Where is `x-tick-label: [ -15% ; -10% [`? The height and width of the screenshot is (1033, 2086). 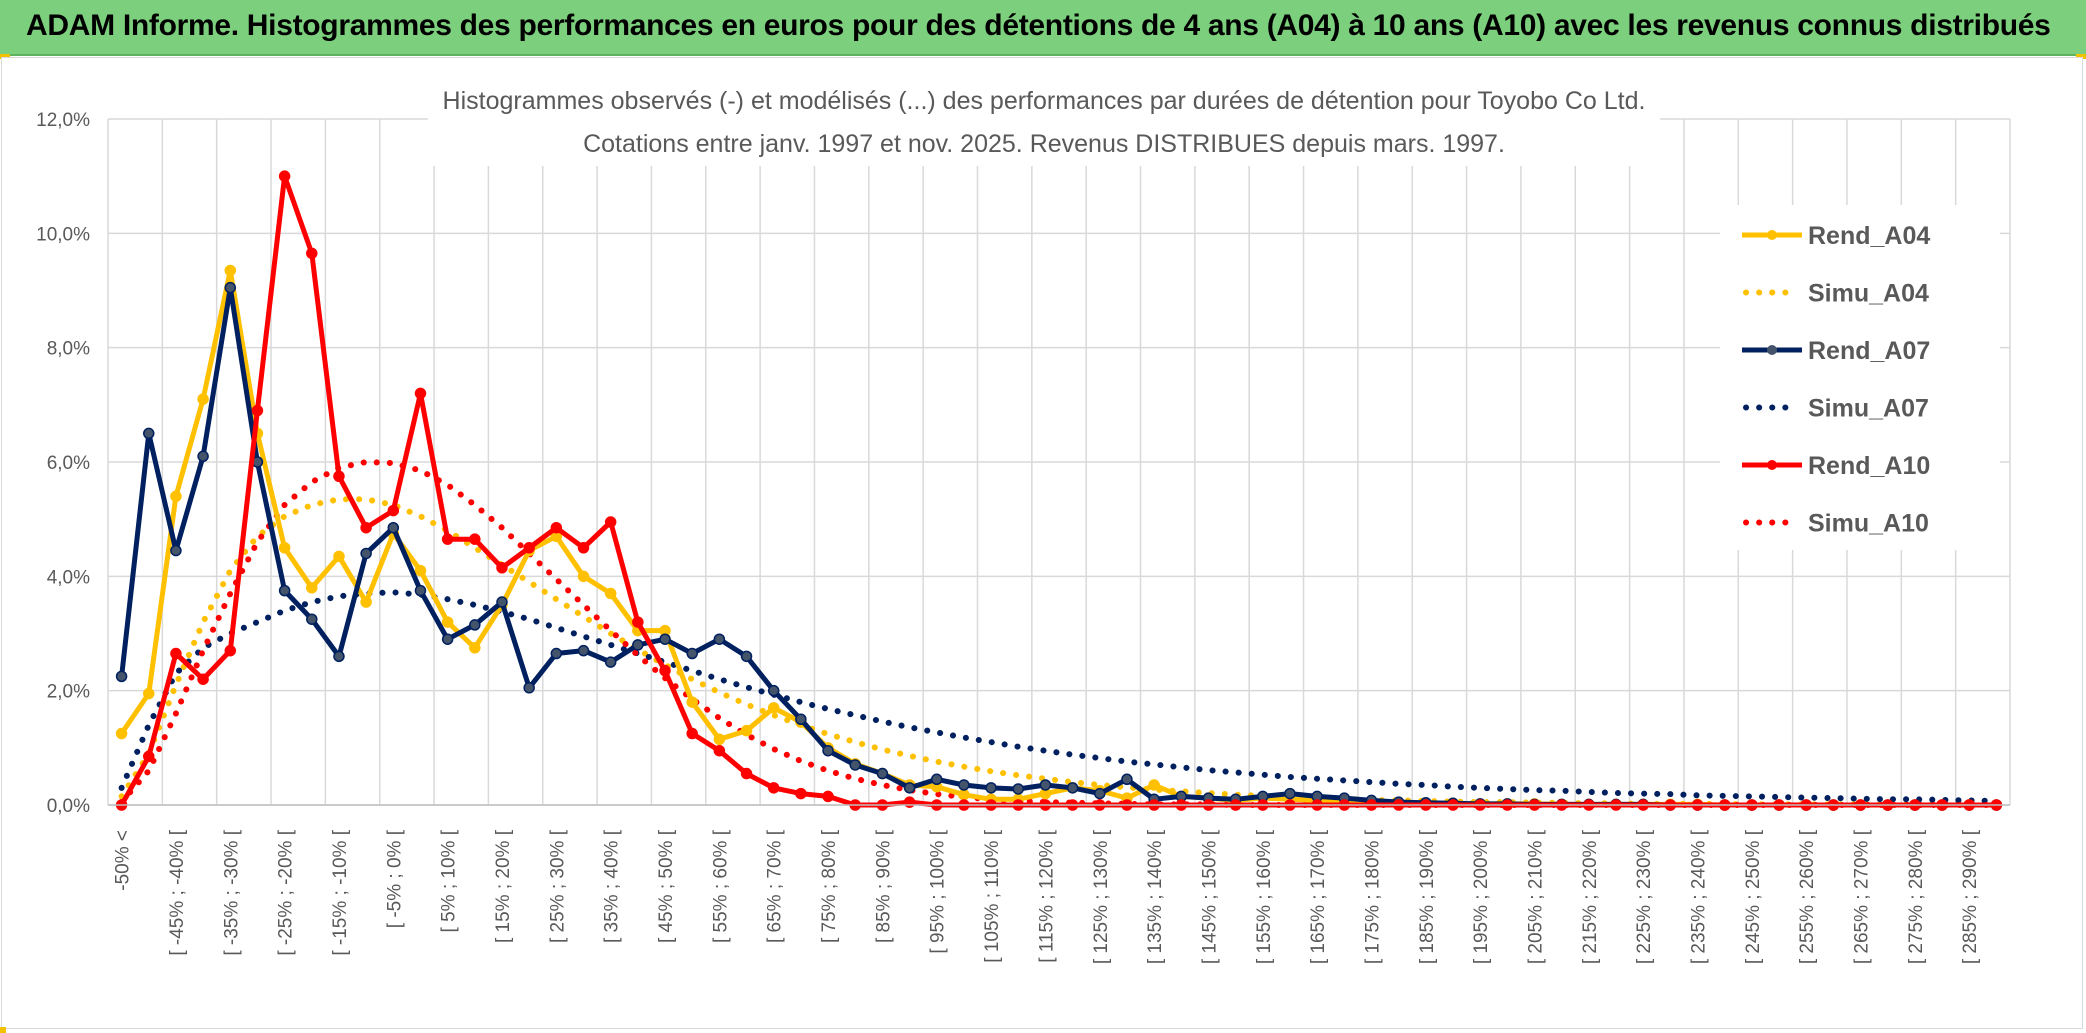
x-tick-label: [ -15% ; -10% [ is located at coordinates (340, 892).